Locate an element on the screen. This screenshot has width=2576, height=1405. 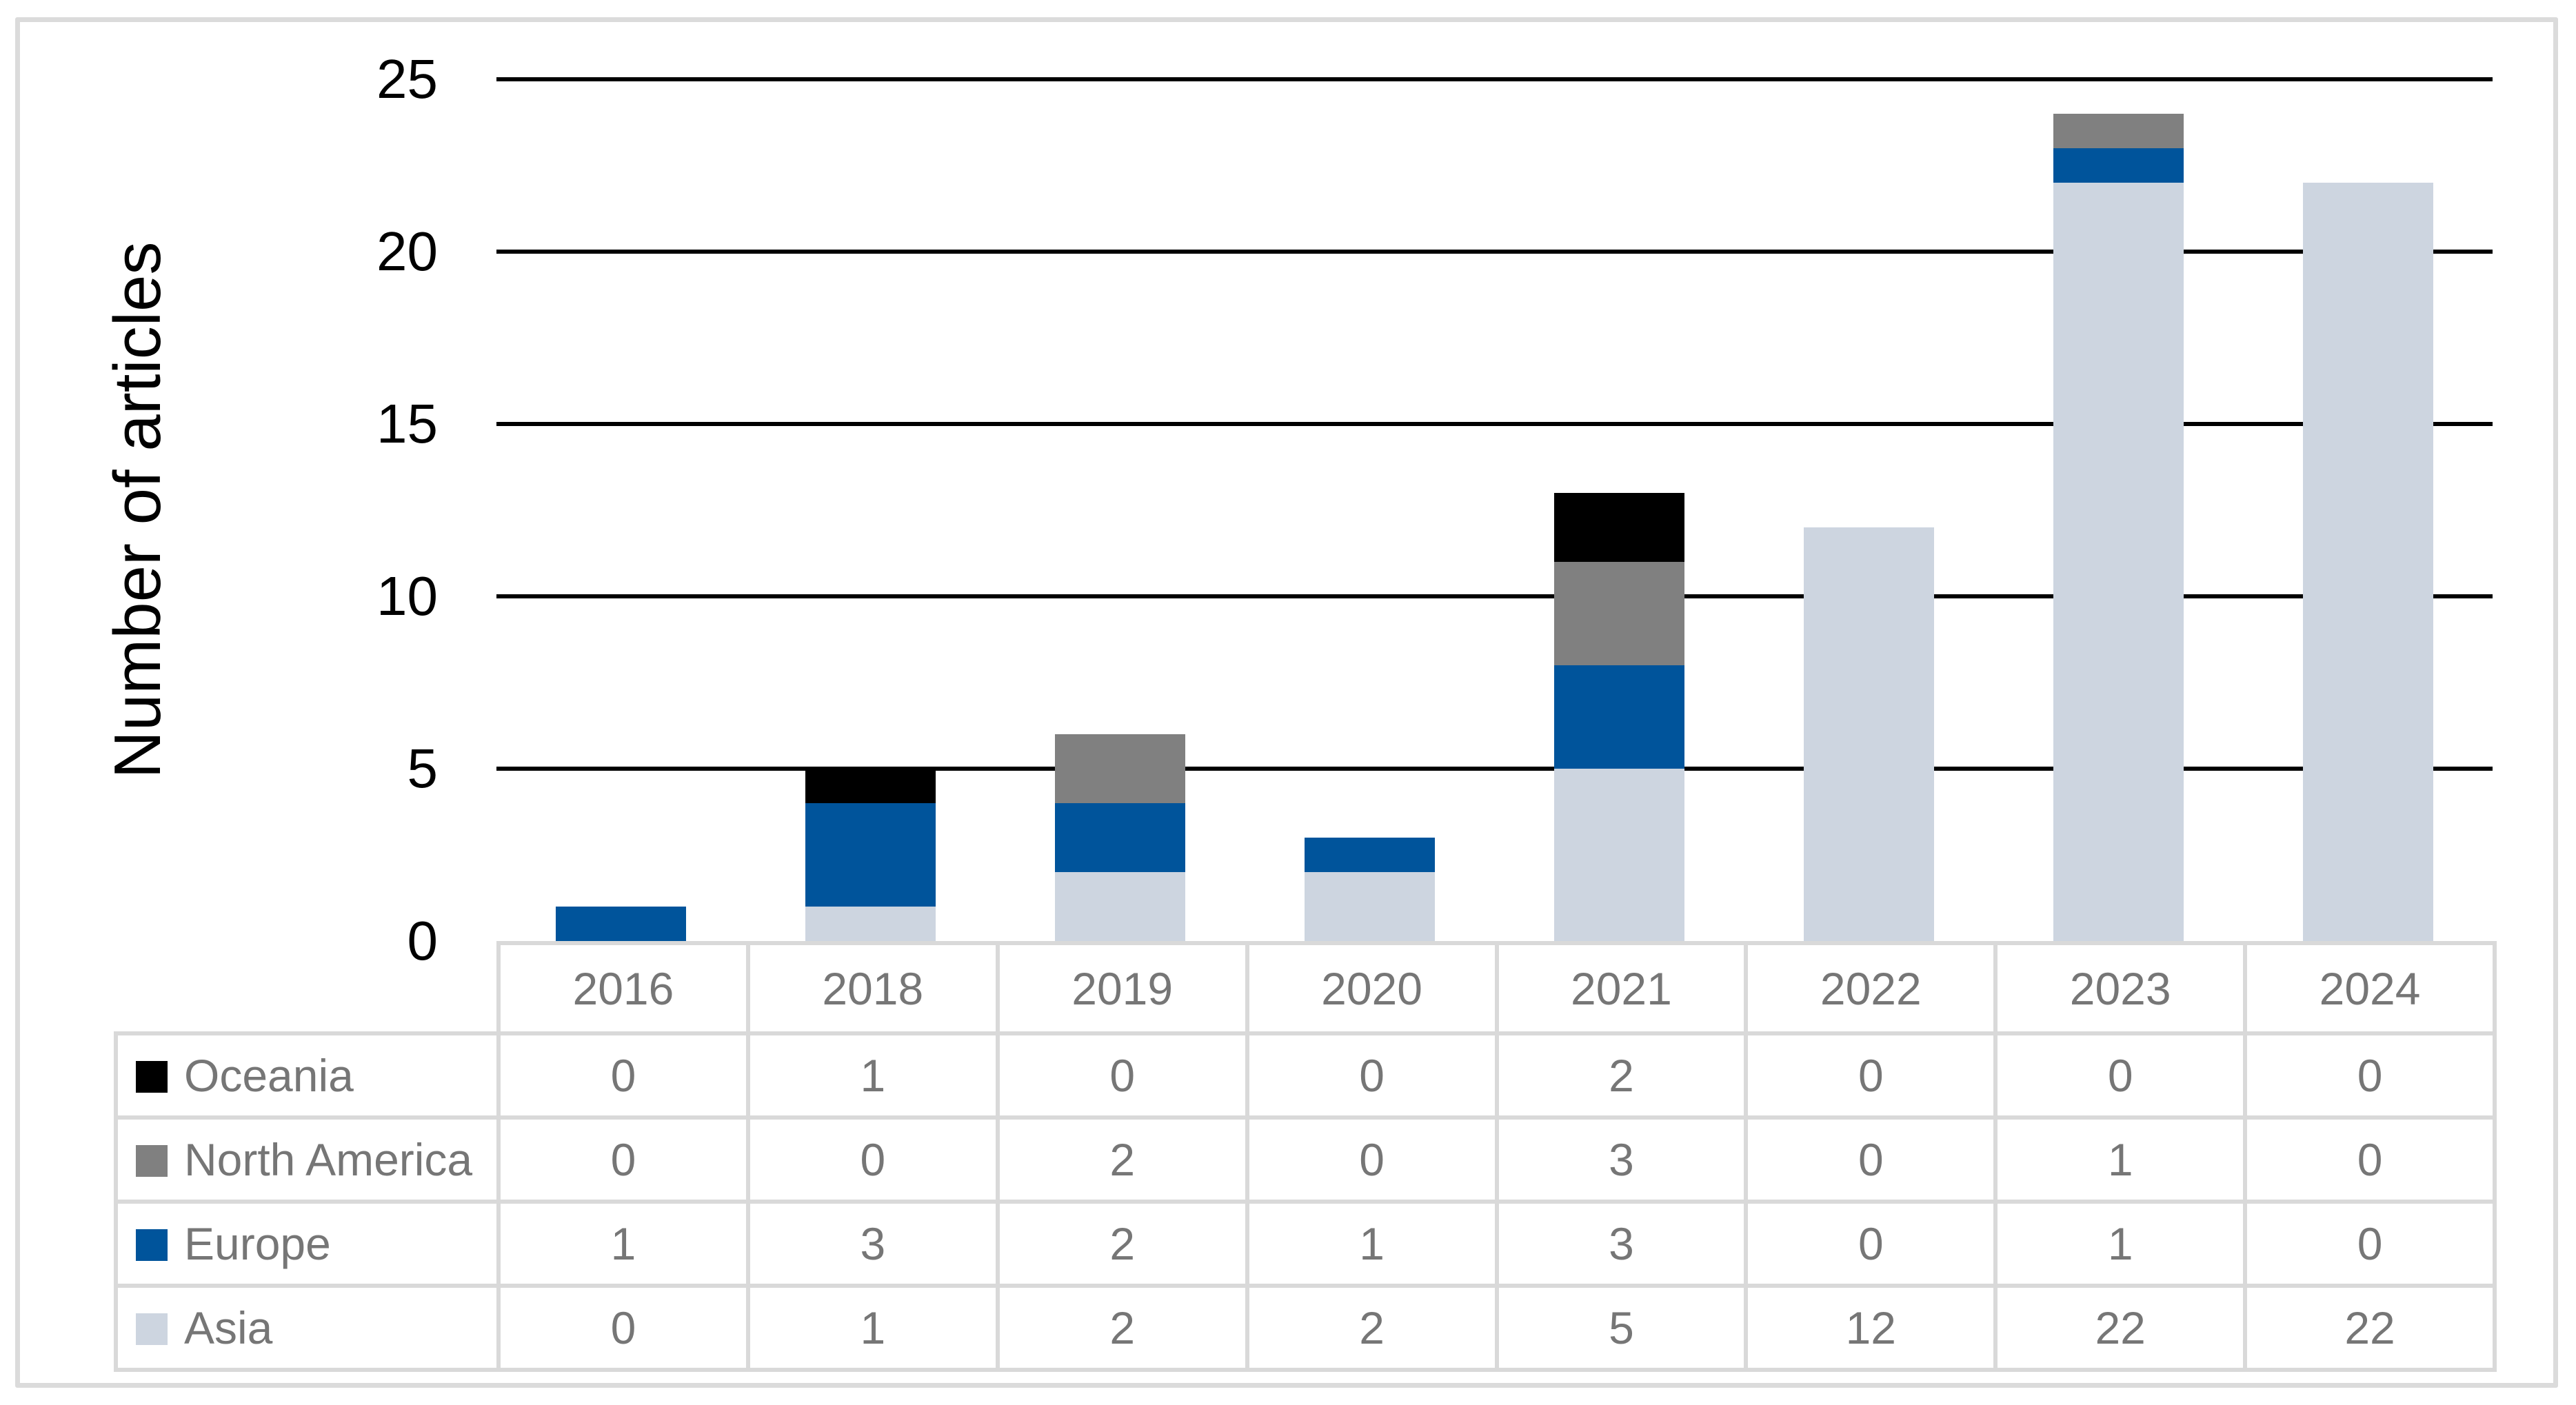
bar-segment-europe-2020 is located at coordinates (1370, 855).